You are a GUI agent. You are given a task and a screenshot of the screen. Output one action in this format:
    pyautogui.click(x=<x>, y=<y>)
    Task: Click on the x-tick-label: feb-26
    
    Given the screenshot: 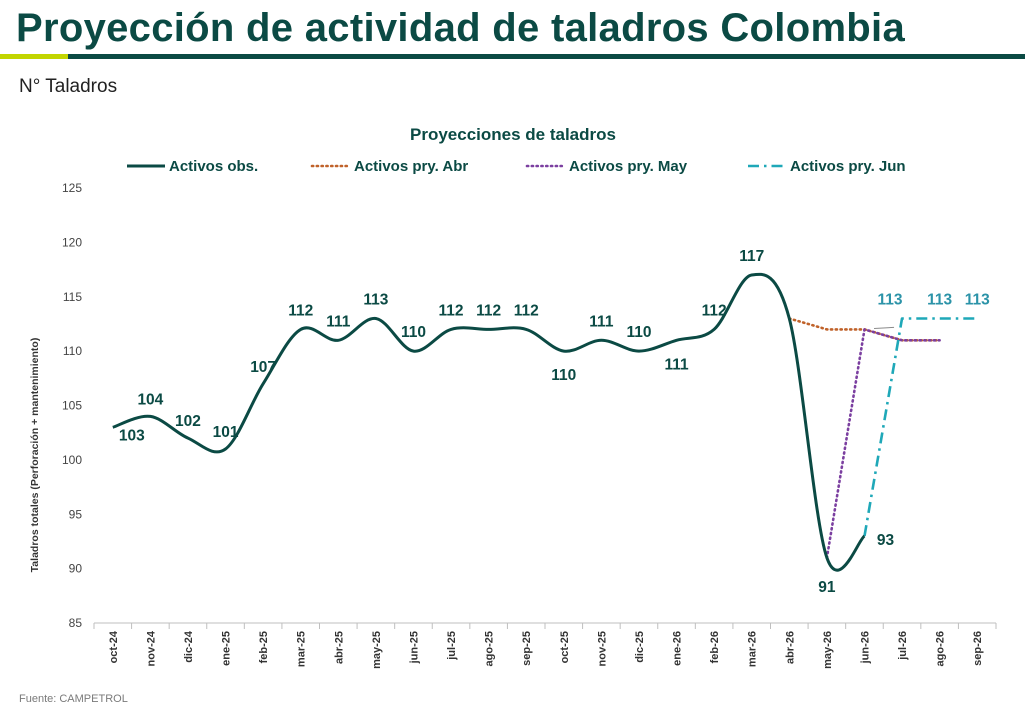 What is the action you would take?
    pyautogui.click(x=715, y=647)
    